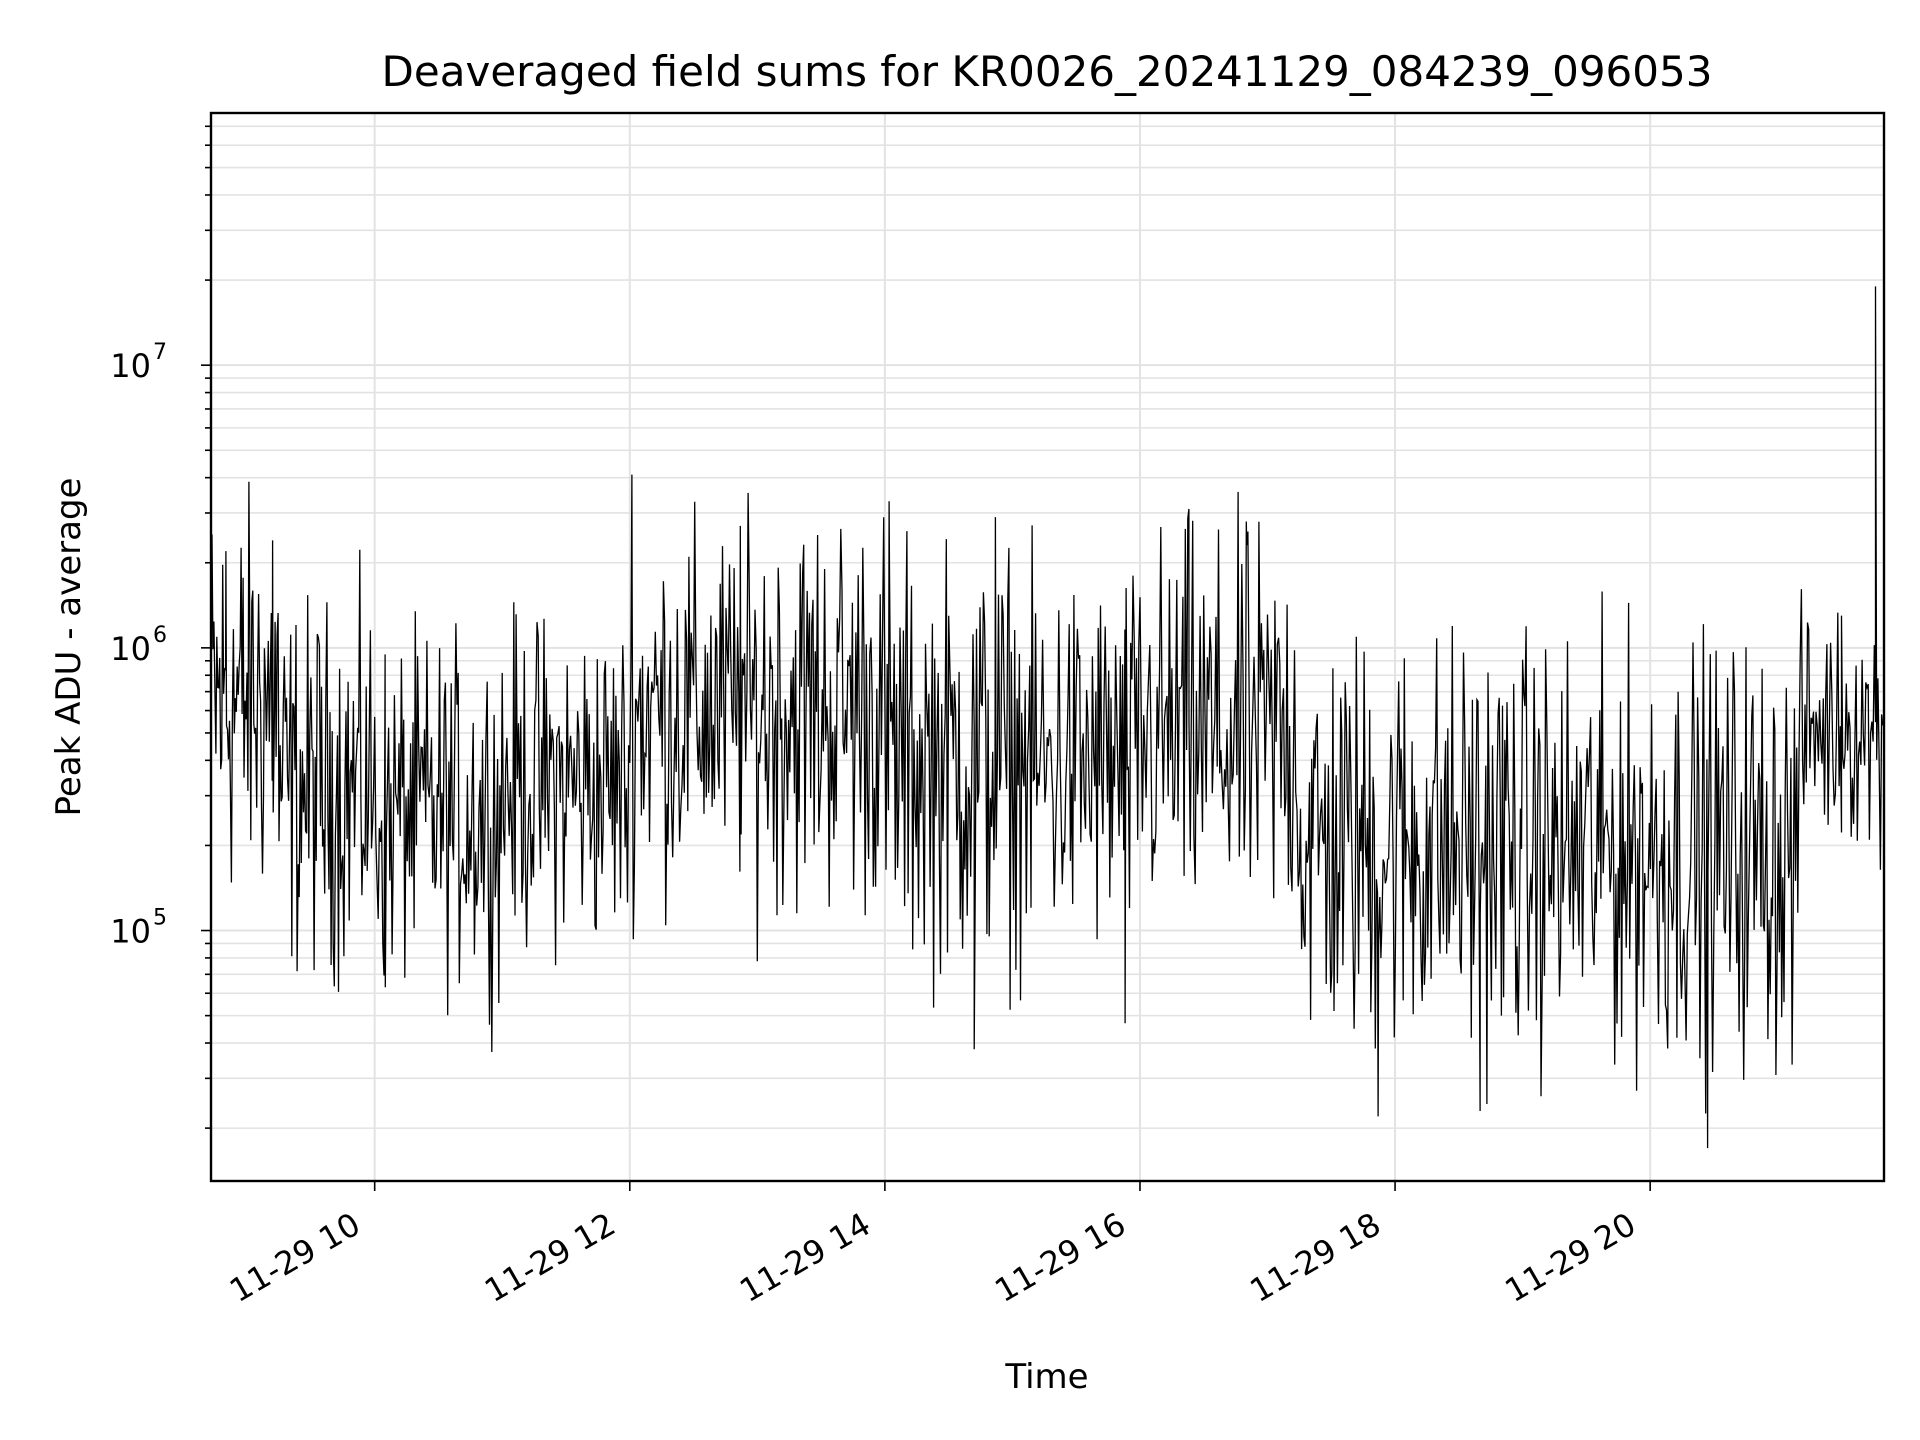 This screenshot has width=1920, height=1440. What do you see at coordinates (69, 647) in the screenshot?
I see `y-axis-label: Peak ADU - average` at bounding box center [69, 647].